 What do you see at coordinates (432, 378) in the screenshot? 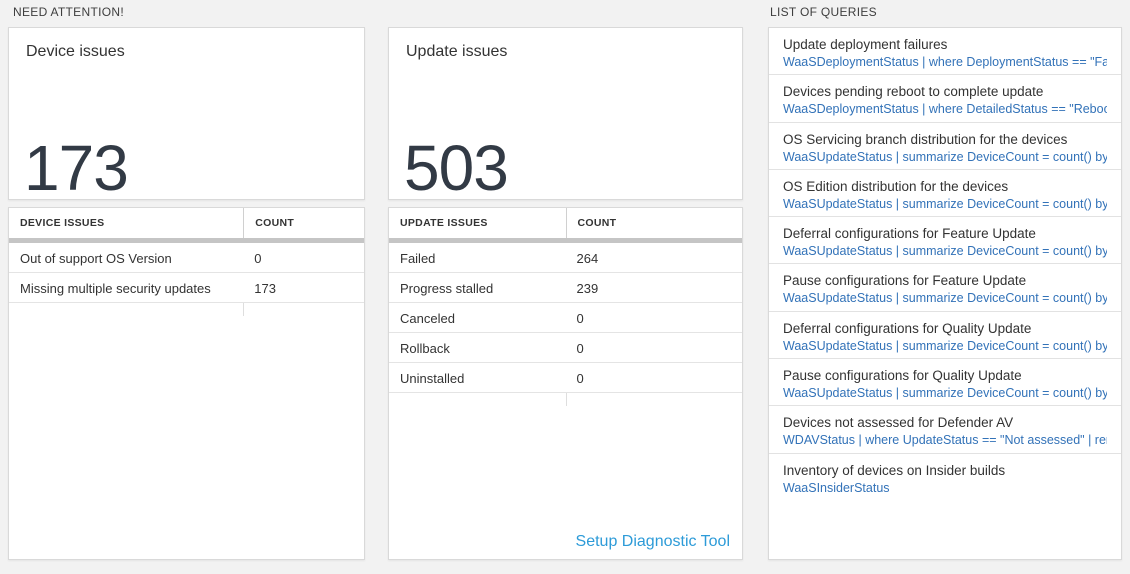
I see `issue-label: Uninstalled` at bounding box center [432, 378].